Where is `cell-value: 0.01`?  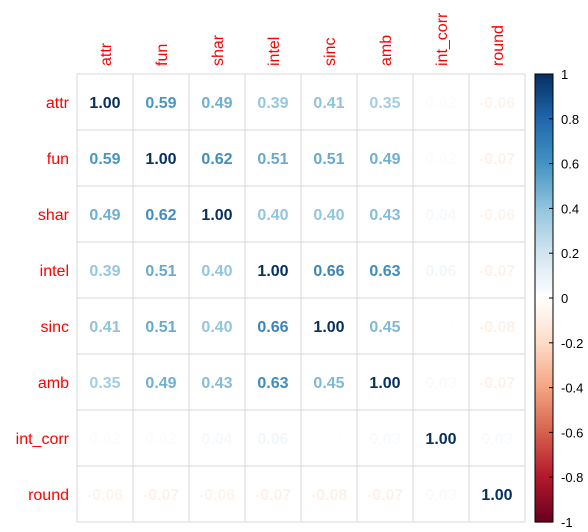 cell-value: 0.01 is located at coordinates (328, 439).